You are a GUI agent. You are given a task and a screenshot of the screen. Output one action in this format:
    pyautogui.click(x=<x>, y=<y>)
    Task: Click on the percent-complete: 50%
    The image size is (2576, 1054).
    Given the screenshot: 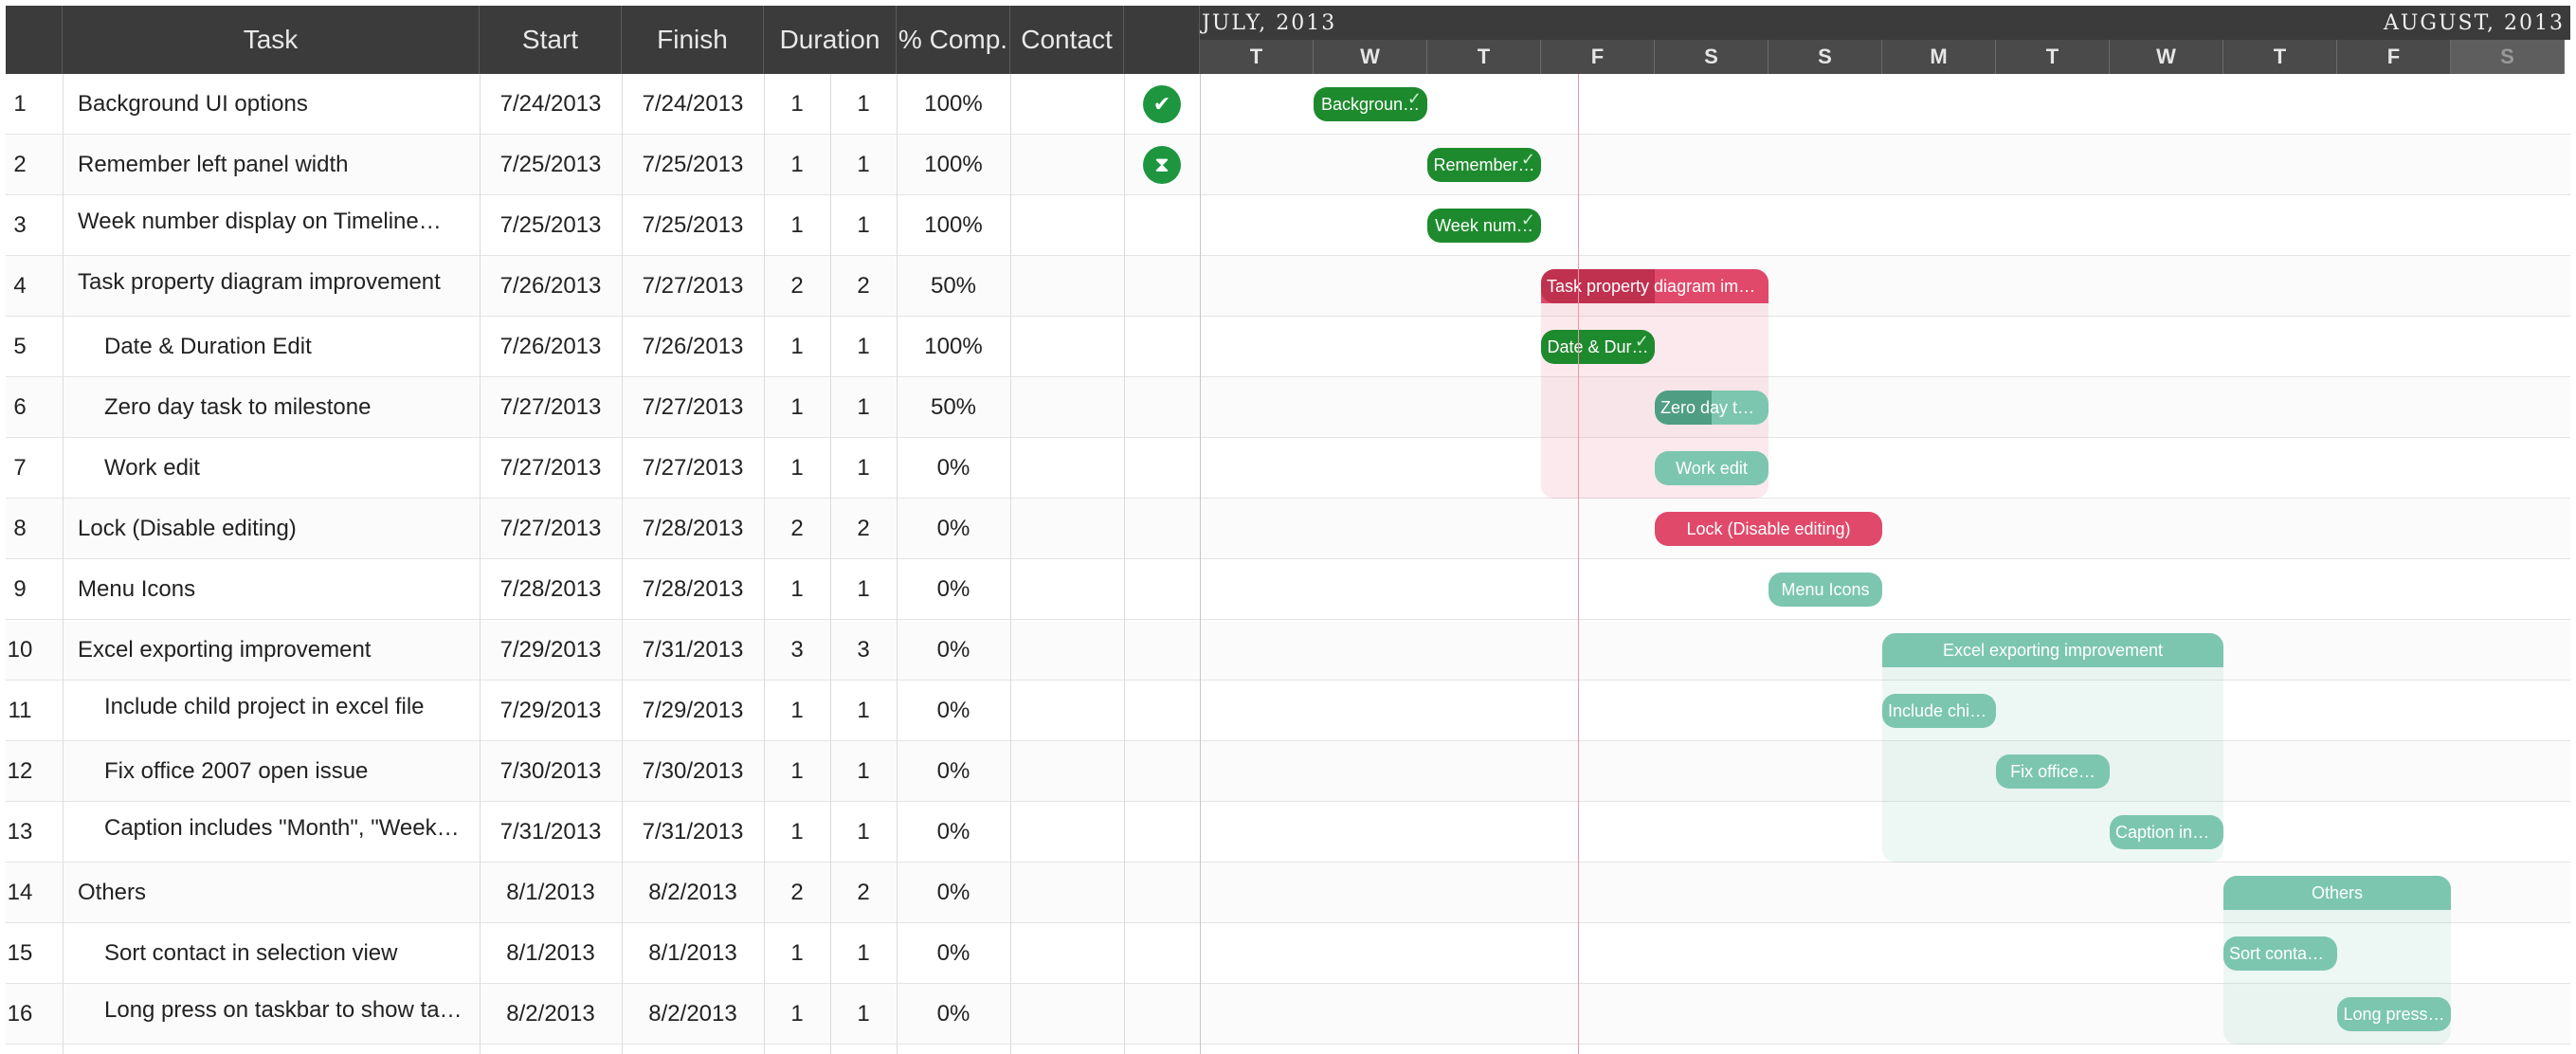 What is the action you would take?
    pyautogui.click(x=953, y=407)
    